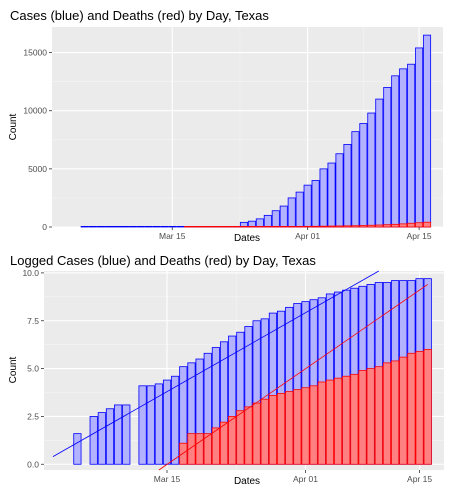 Image resolution: width=473 pixels, height=491 pixels. I want to click on x-axis-label: Dates, so click(247, 238).